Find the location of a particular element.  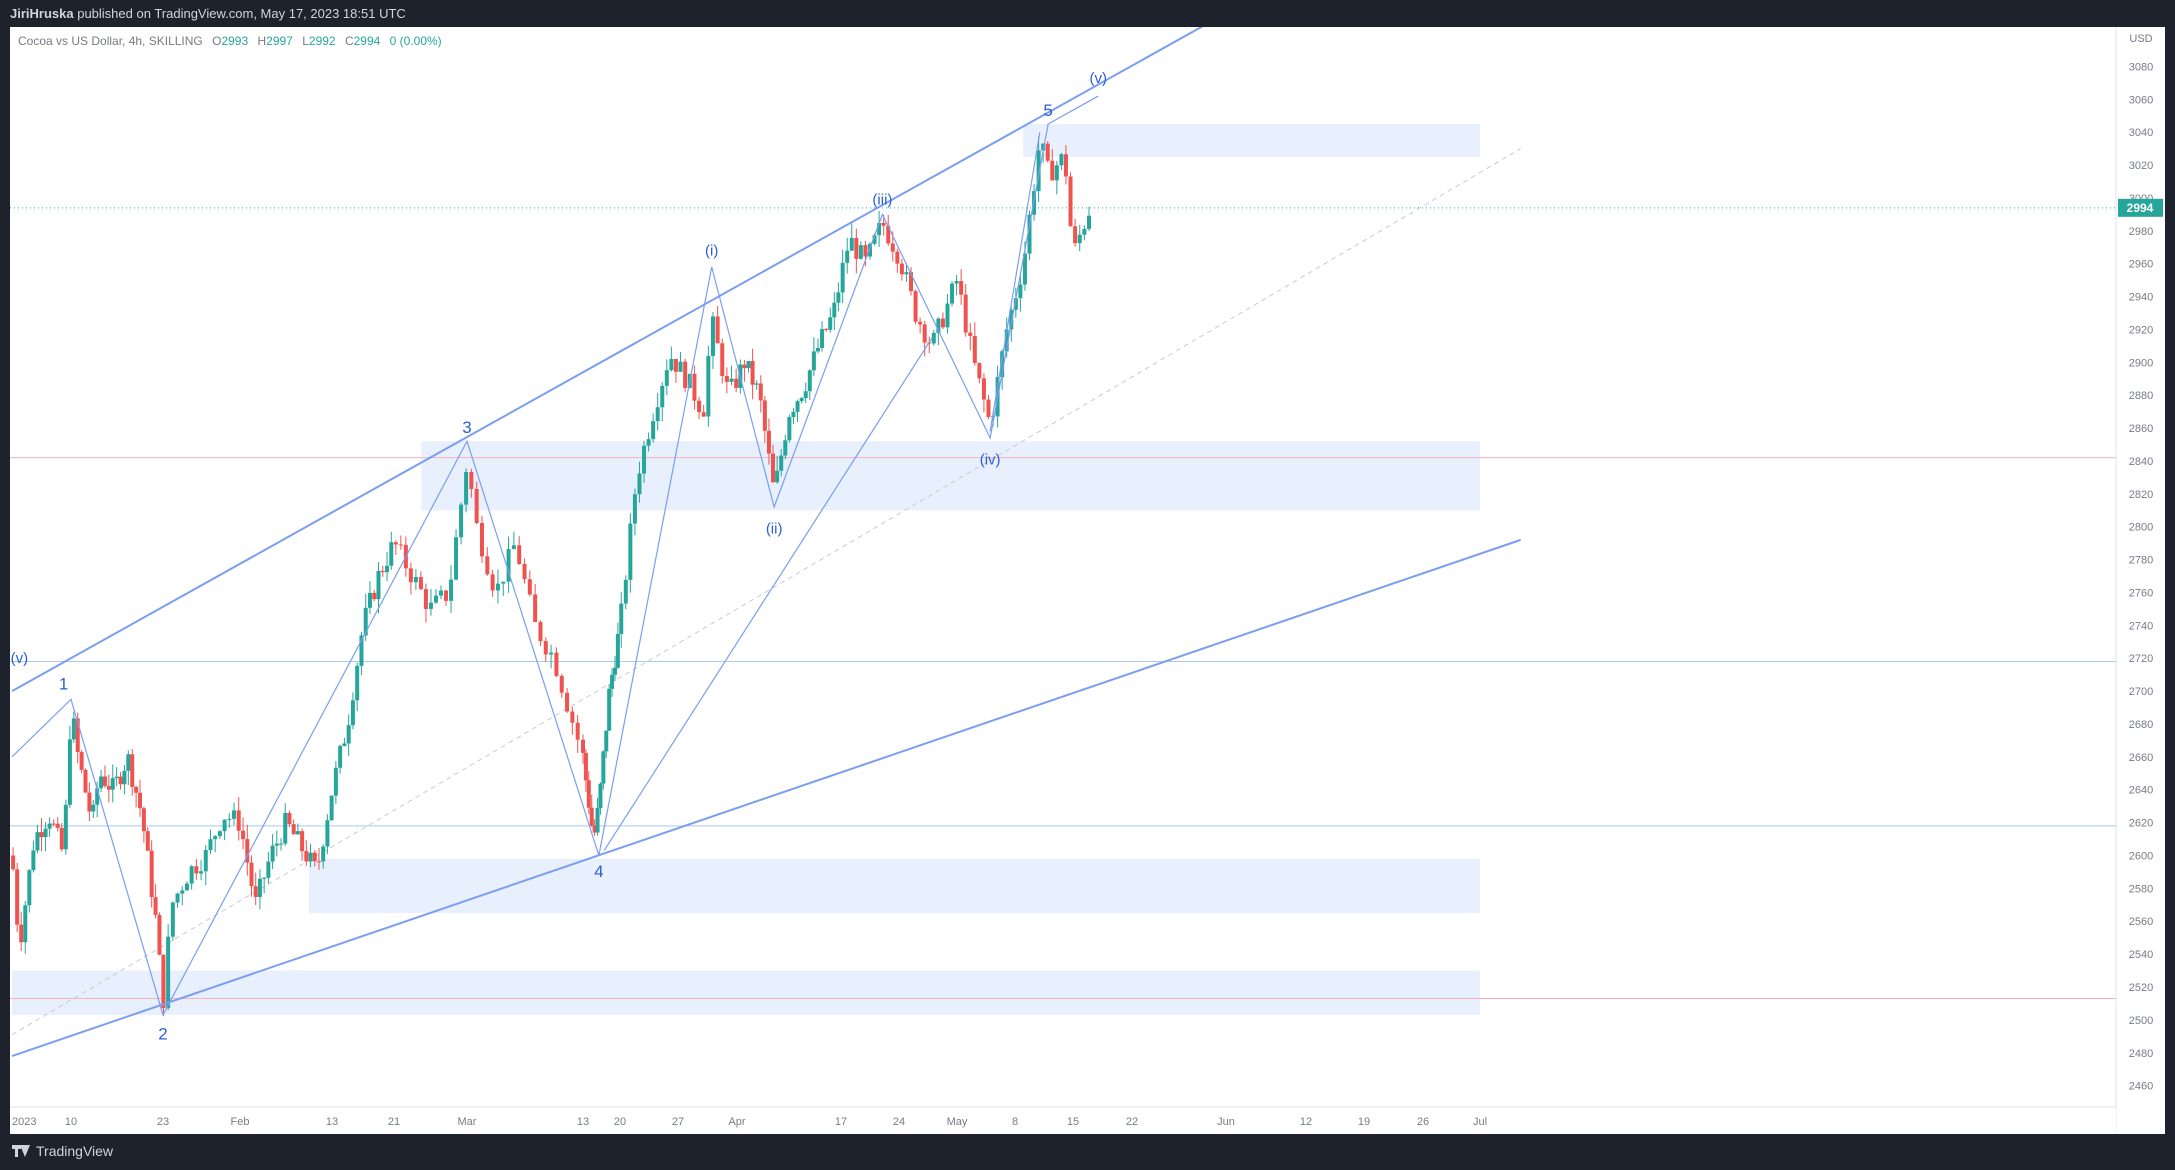

y-tick-17: 2800 is located at coordinates (2141, 528).